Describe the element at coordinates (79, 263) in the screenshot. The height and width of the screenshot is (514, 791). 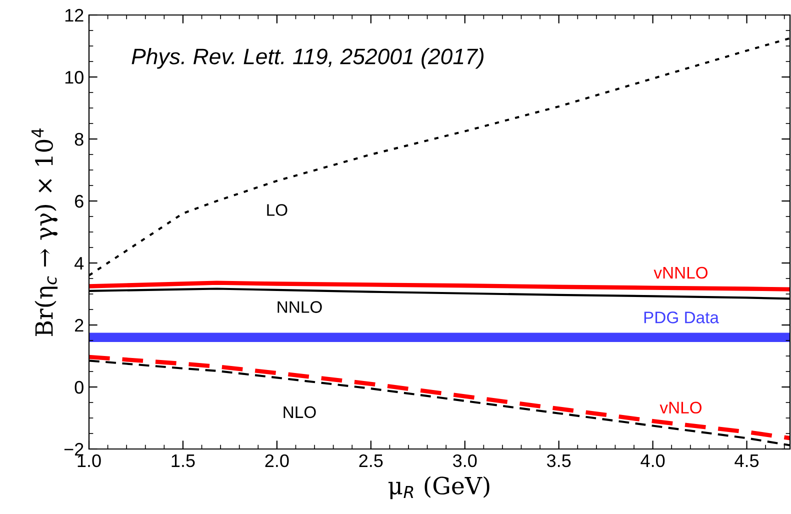
I see `y-tick-label: 4` at that location.